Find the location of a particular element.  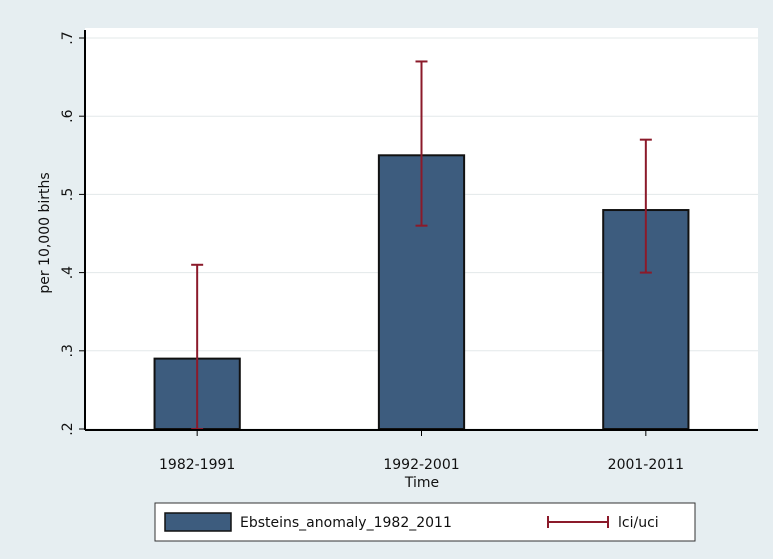

x-tick-label: 1992-2001 is located at coordinates (421, 465).